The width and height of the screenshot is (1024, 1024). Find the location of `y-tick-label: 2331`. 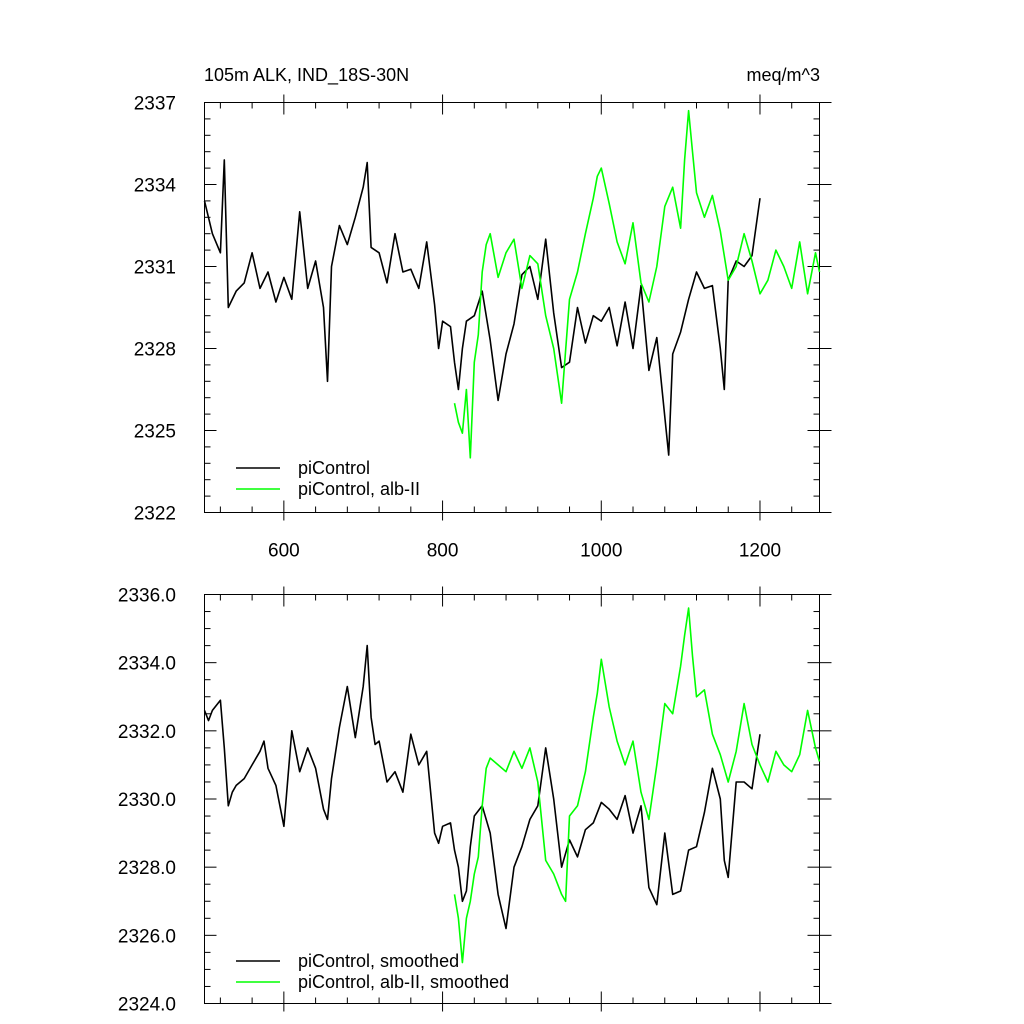

y-tick-label: 2331 is located at coordinates (155, 268).